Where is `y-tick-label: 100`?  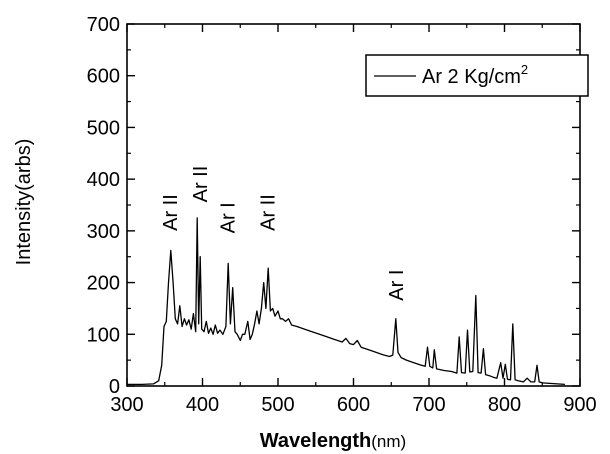 y-tick-label: 100 is located at coordinates (103, 335).